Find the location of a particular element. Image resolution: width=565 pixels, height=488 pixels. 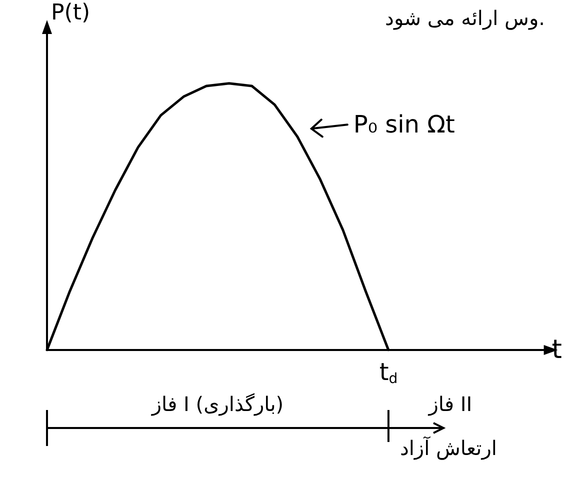

annotation: P₀ sin Ωt is located at coordinates (404, 124).